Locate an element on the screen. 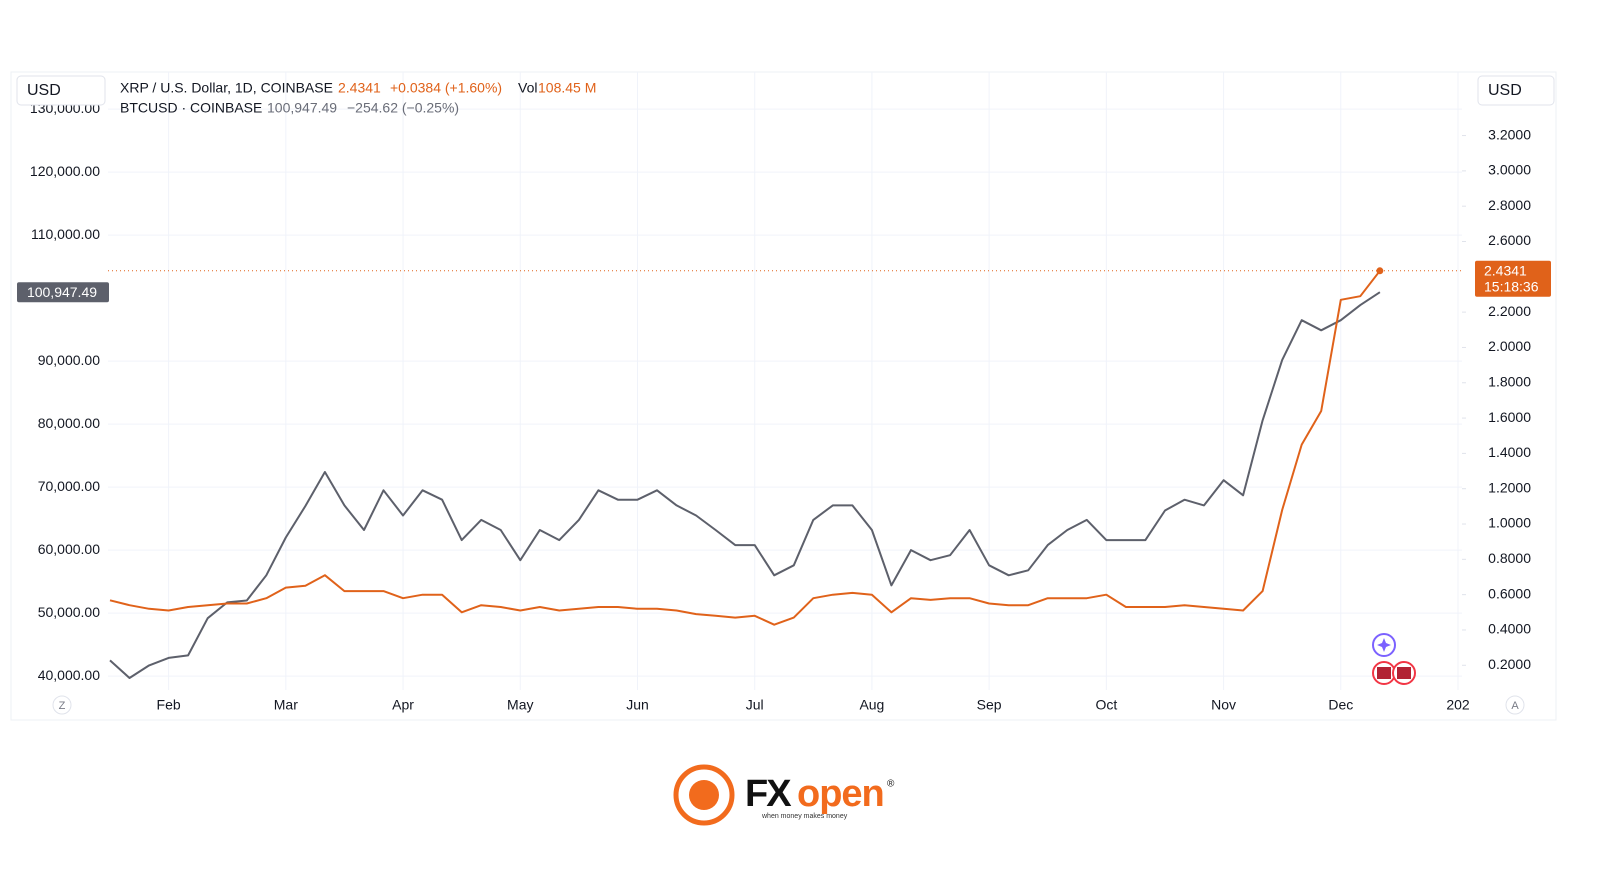 This screenshot has width=1600, height=879. y2-tick-label: 0.2000 is located at coordinates (1509, 664).